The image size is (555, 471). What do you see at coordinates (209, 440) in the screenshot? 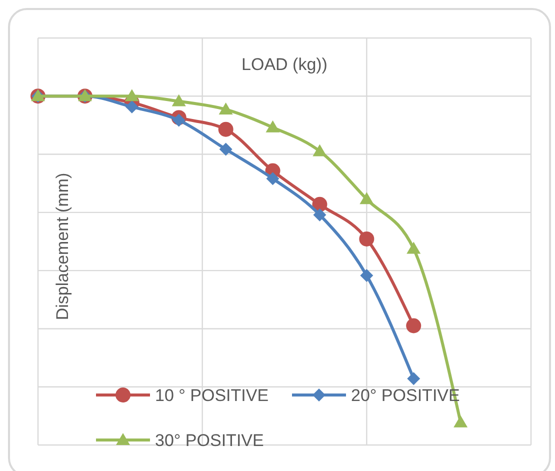
I see `legend-label: 30° POSITIVE` at bounding box center [209, 440].